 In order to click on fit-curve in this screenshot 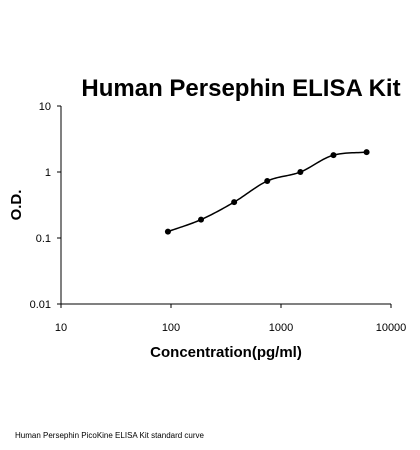, I will do `click(267, 192)`.